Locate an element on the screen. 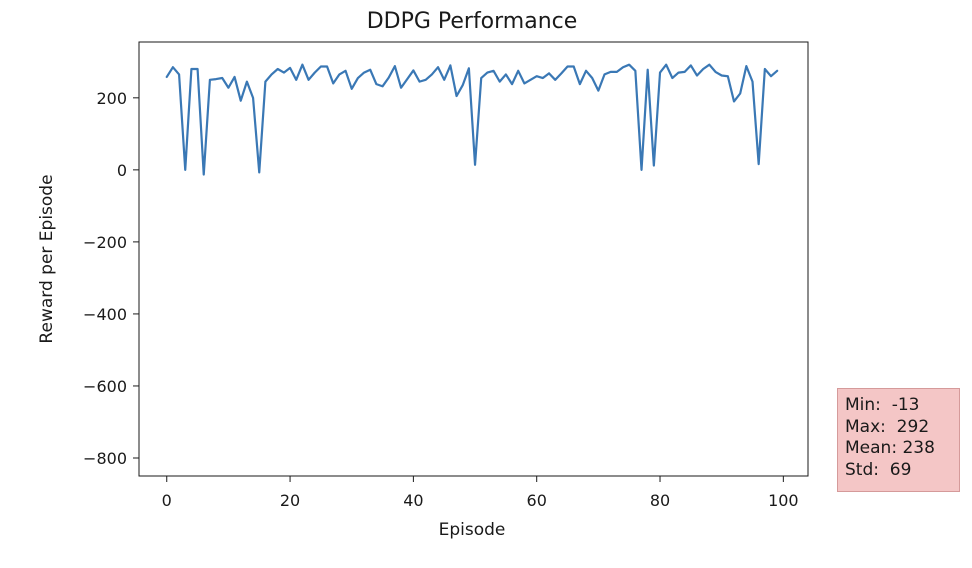  y-tick-label: −400 is located at coordinates (105, 314).